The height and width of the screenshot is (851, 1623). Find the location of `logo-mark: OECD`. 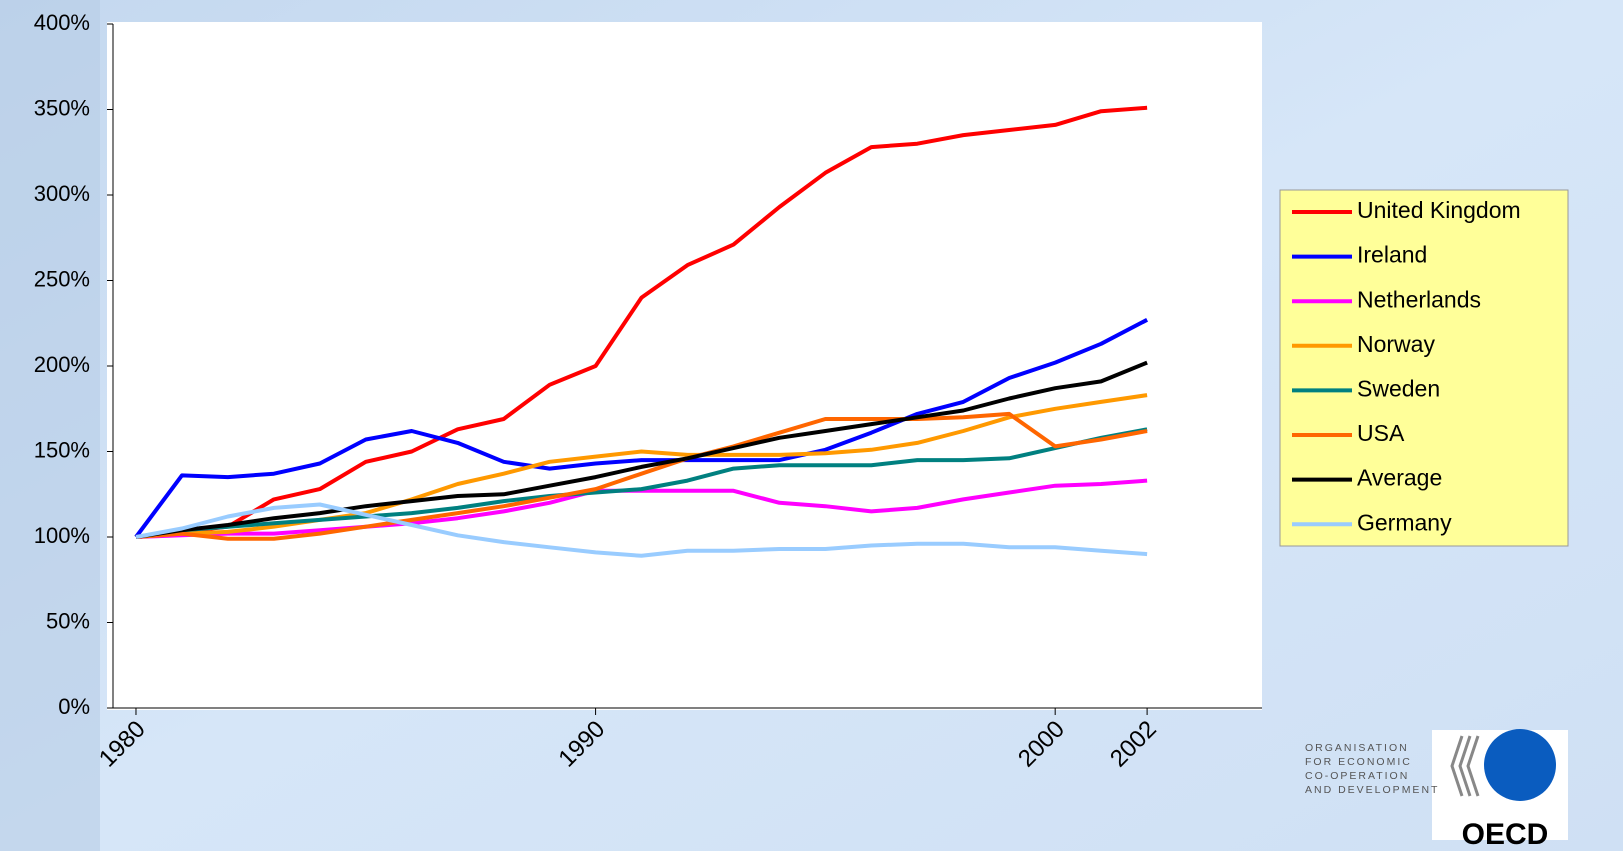

logo-mark: OECD is located at coordinates (1505, 834).